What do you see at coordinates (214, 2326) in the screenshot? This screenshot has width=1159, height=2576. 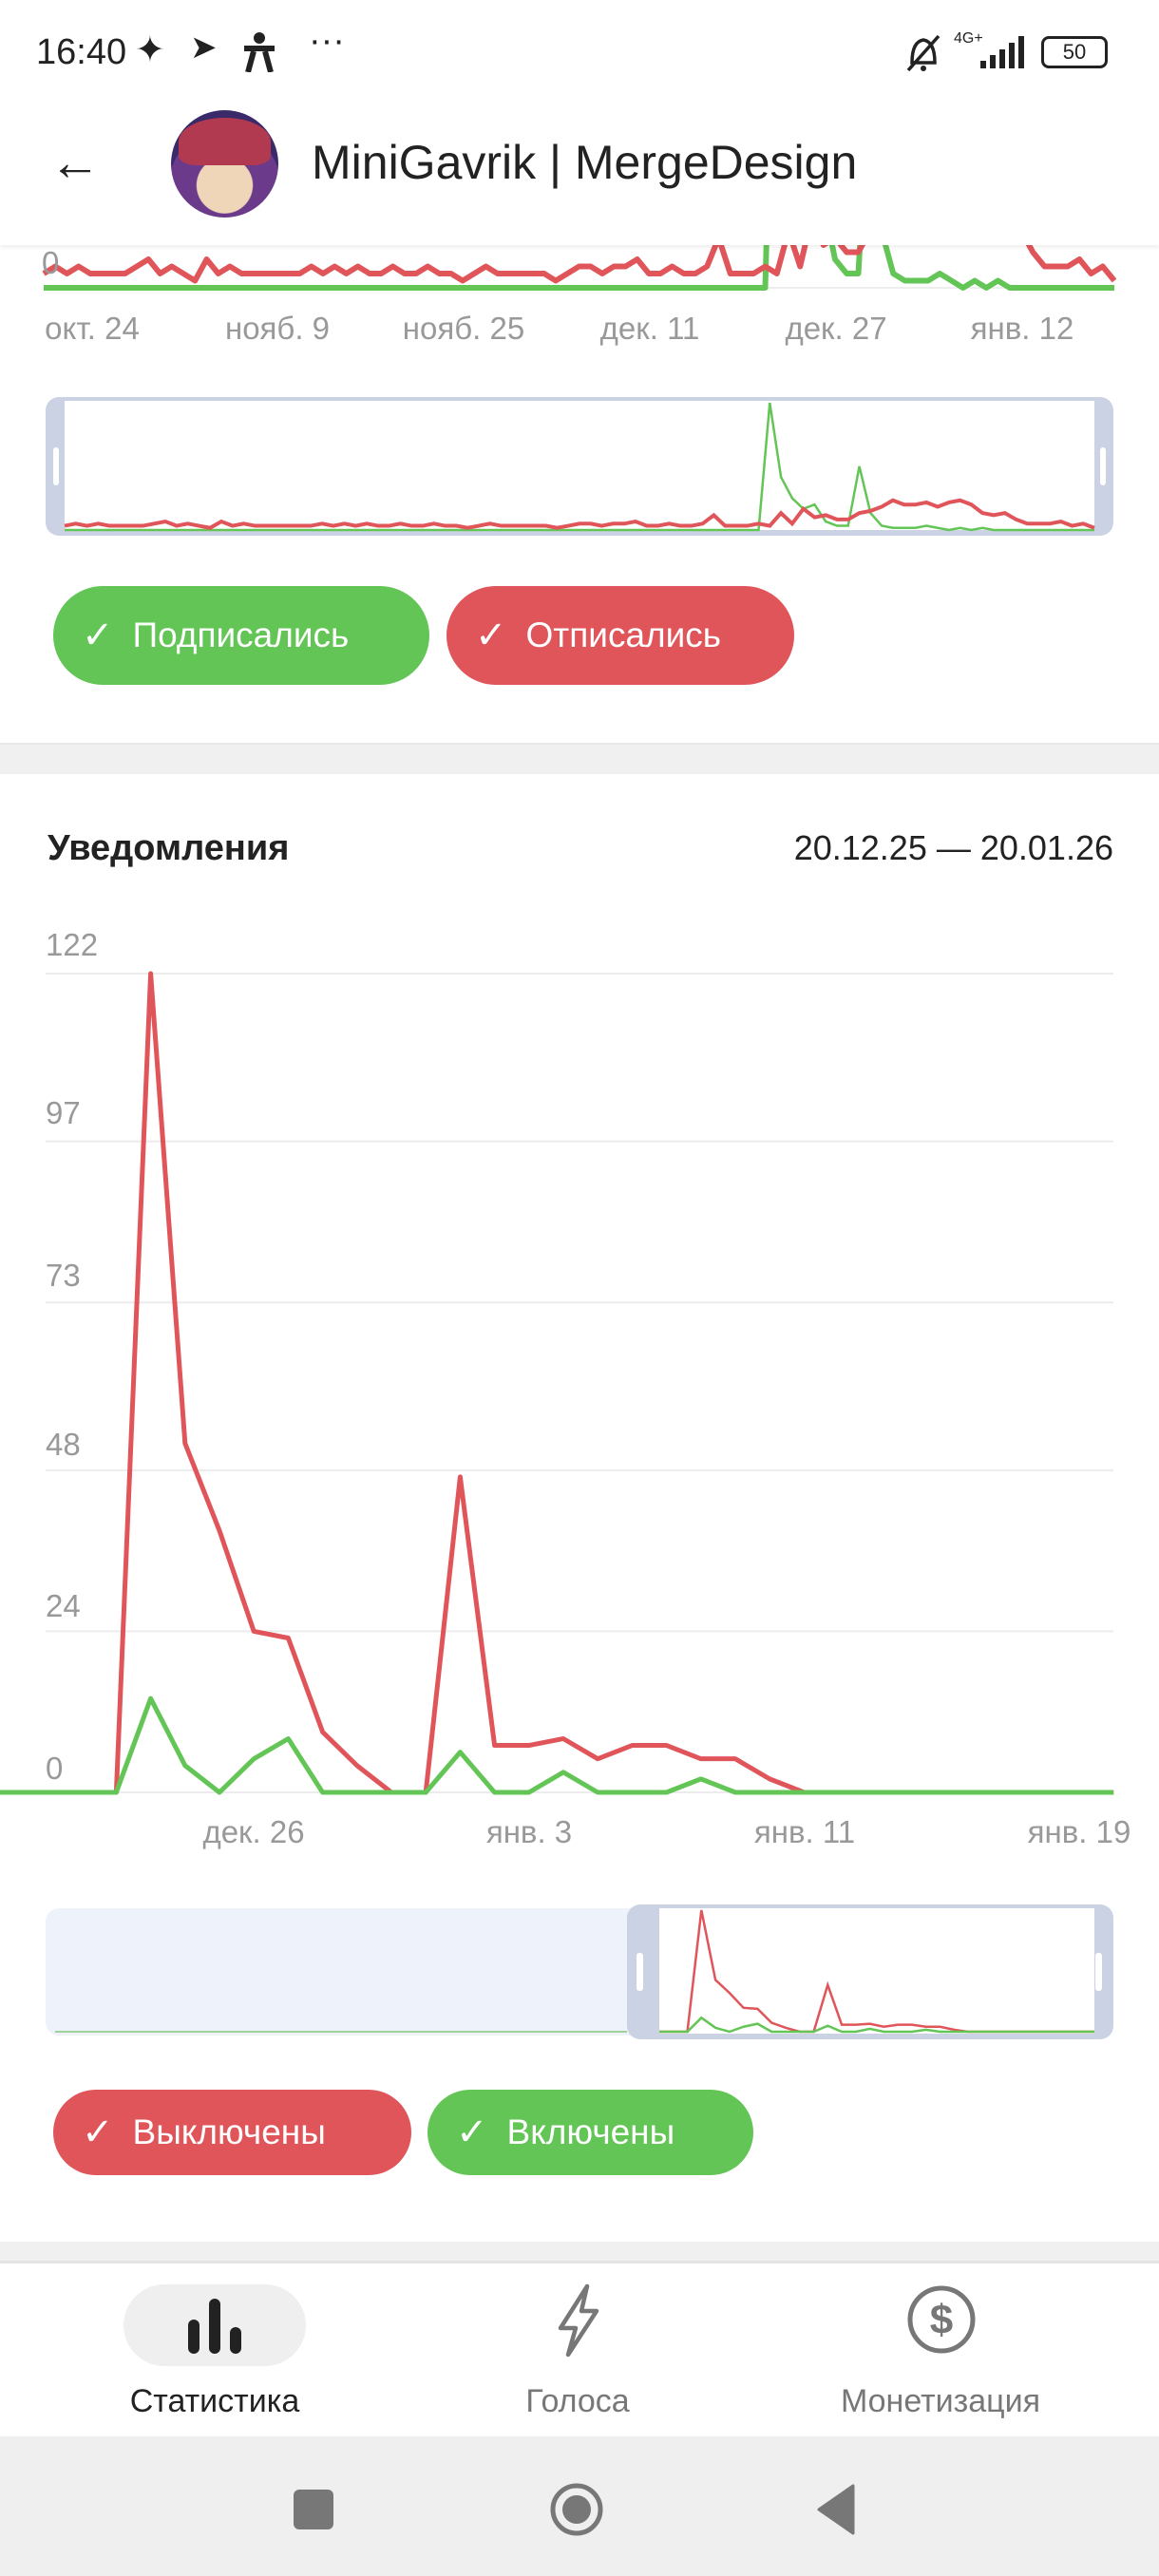 I see `bar-chart-icon` at bounding box center [214, 2326].